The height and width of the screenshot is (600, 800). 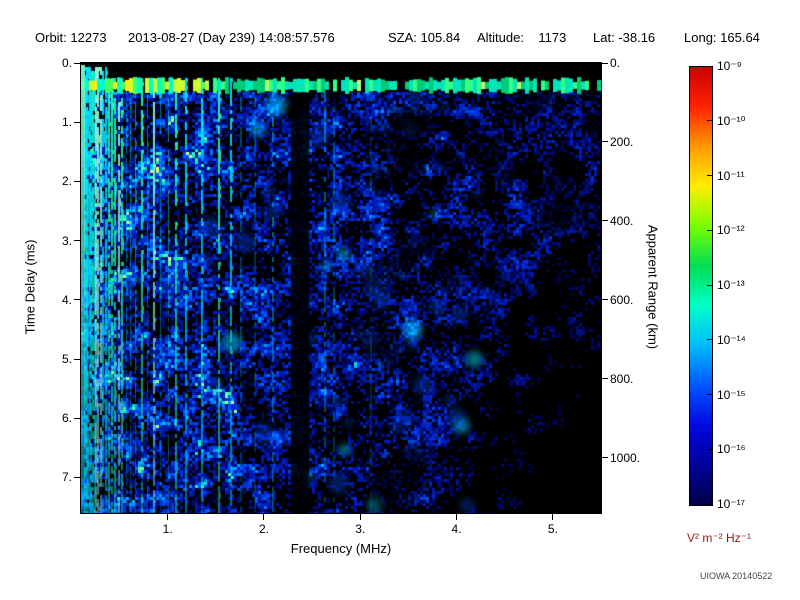 What do you see at coordinates (731, 120) in the screenshot?
I see `colorbar-tick-label: 10⁻¹⁰` at bounding box center [731, 120].